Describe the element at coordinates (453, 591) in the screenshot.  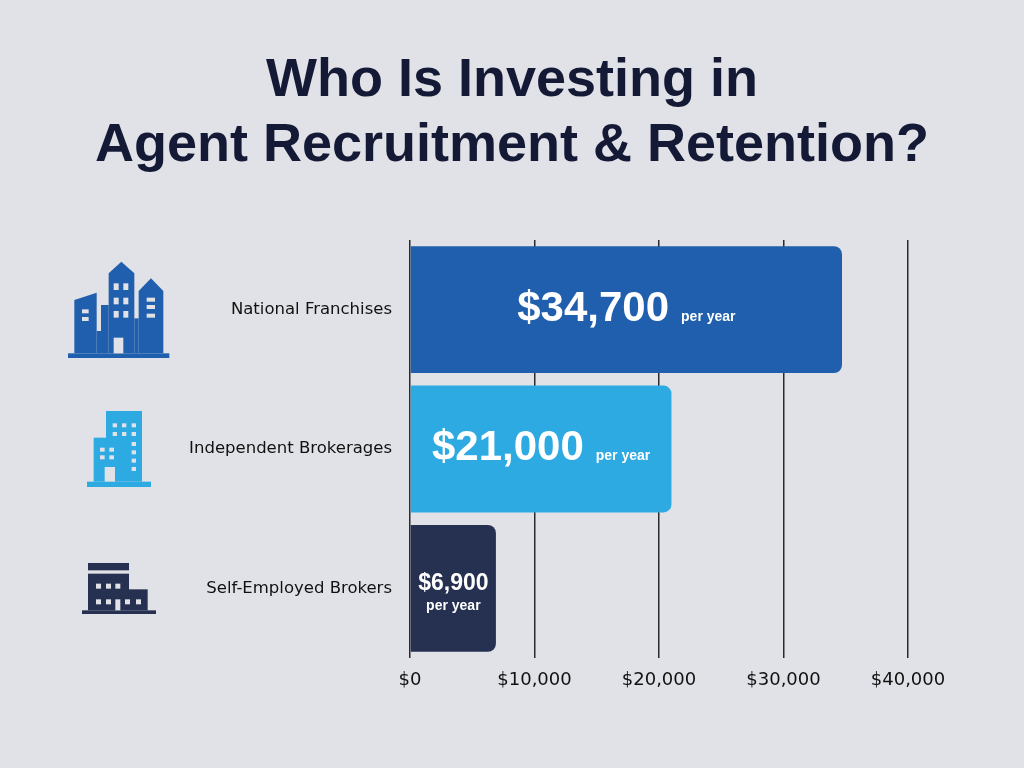
I see `data-label: $6,900 per year` at that location.